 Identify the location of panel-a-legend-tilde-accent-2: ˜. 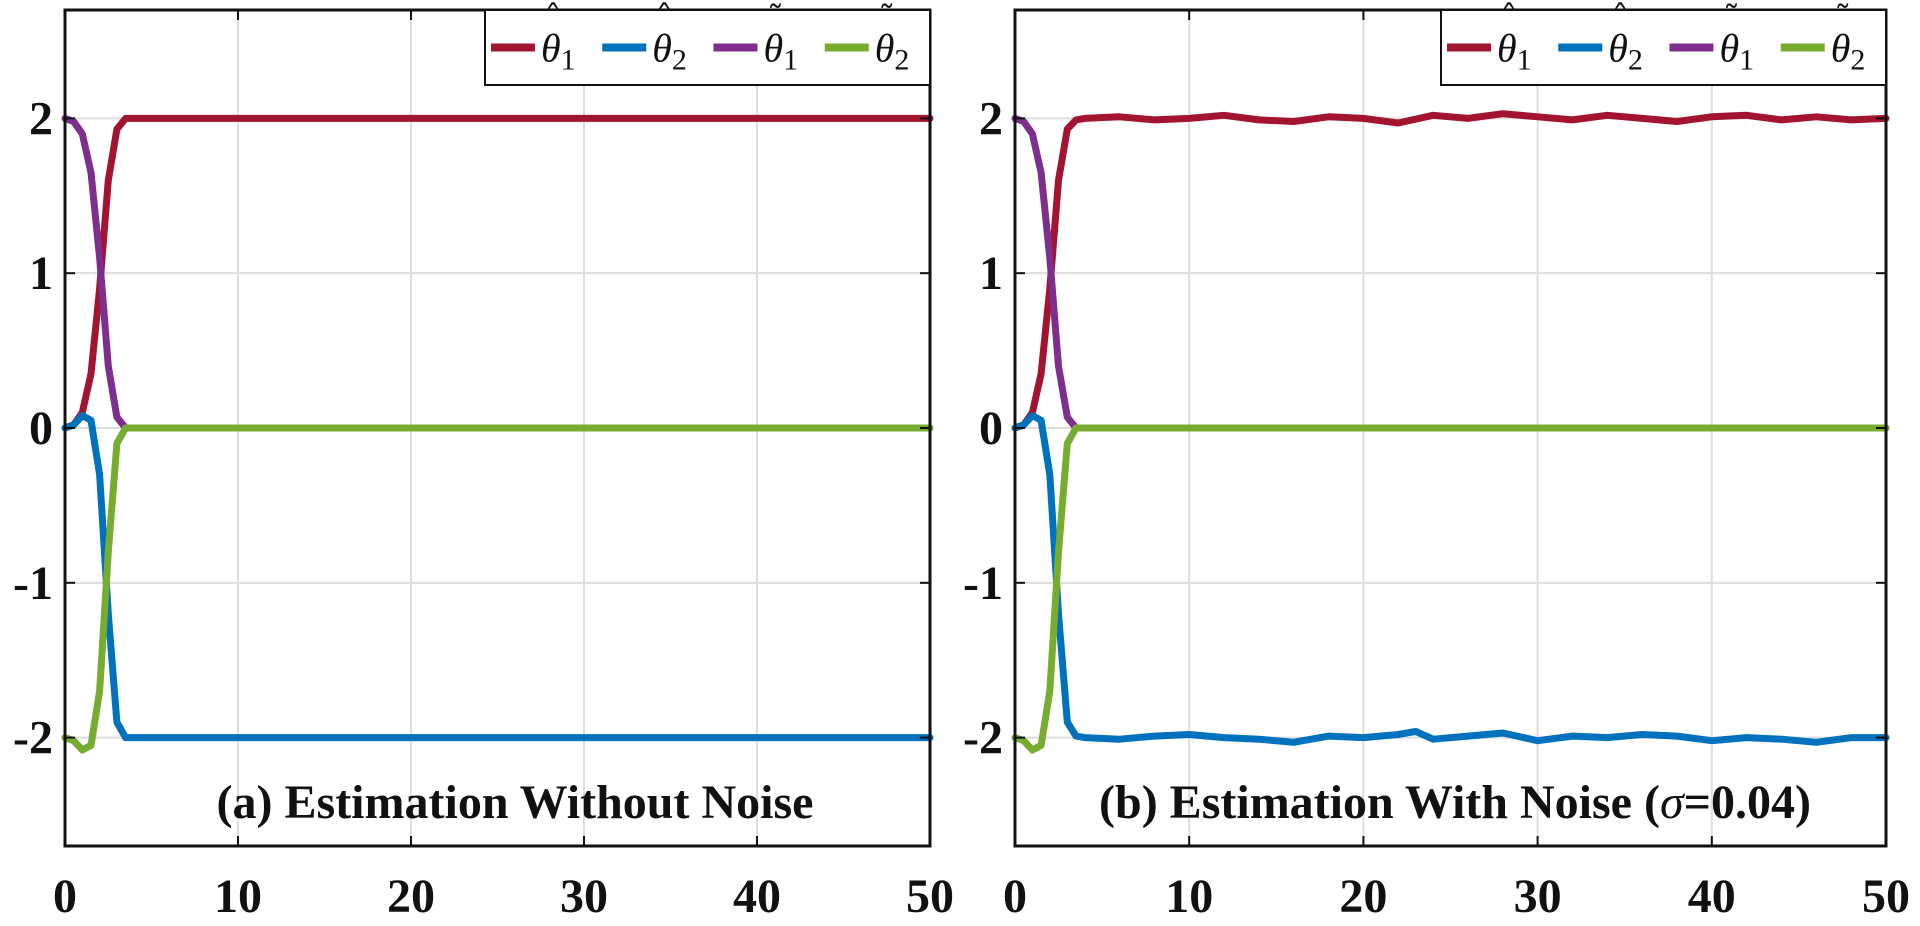
(886, 19).